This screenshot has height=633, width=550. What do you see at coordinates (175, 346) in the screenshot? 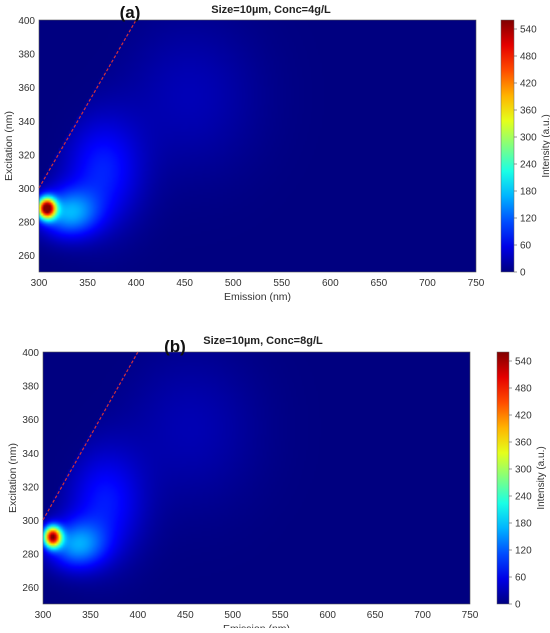
I see `panel-label: (b)` at bounding box center [175, 346].